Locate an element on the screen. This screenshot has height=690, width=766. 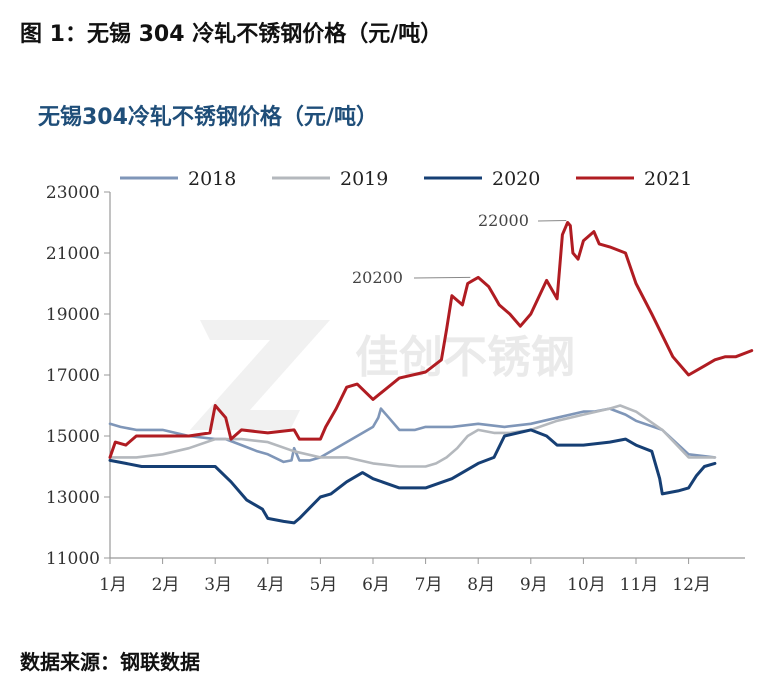
x-tick-label: 9月 is located at coordinates (534, 585).